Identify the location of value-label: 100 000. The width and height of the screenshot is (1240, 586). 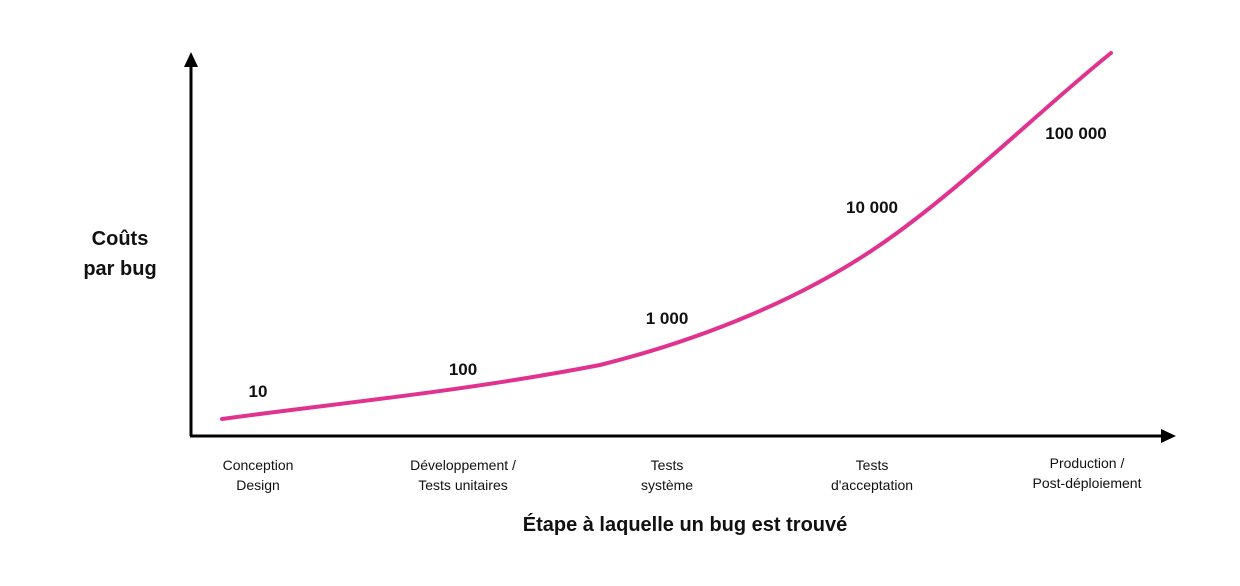
(1076, 133).